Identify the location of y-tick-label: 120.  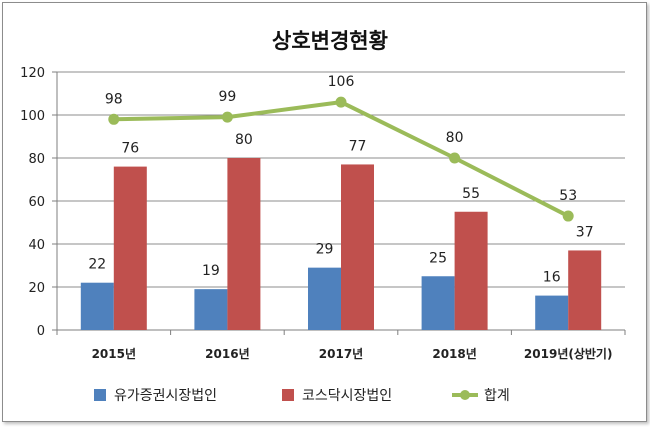
(32, 73).